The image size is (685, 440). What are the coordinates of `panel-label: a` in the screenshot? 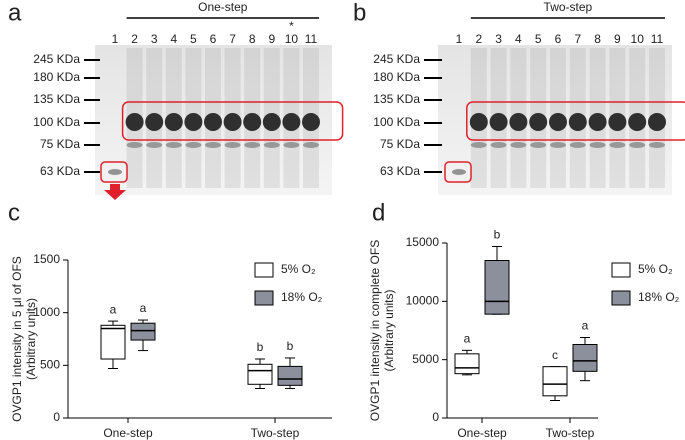 It's located at (15, 13).